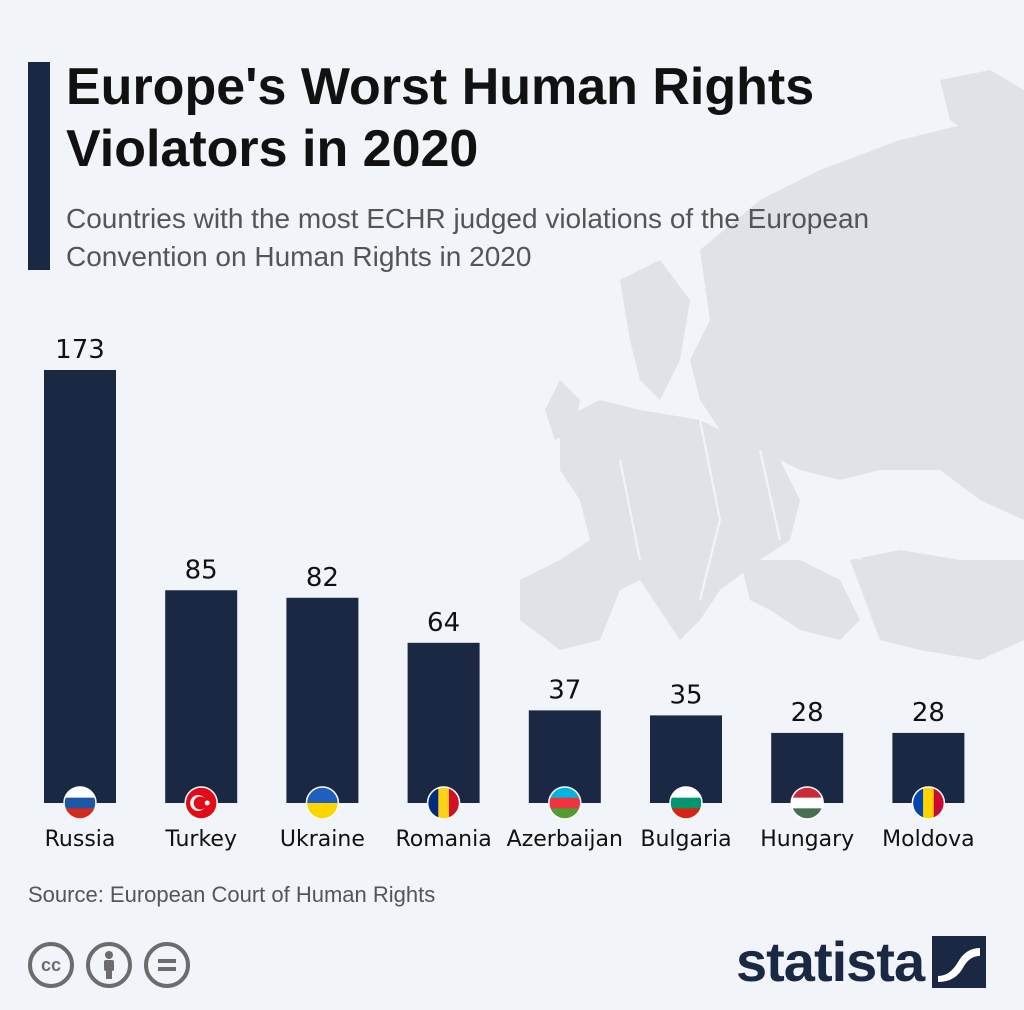 The image size is (1024, 1010). What do you see at coordinates (80, 350) in the screenshot?
I see `bar-value-label: 173` at bounding box center [80, 350].